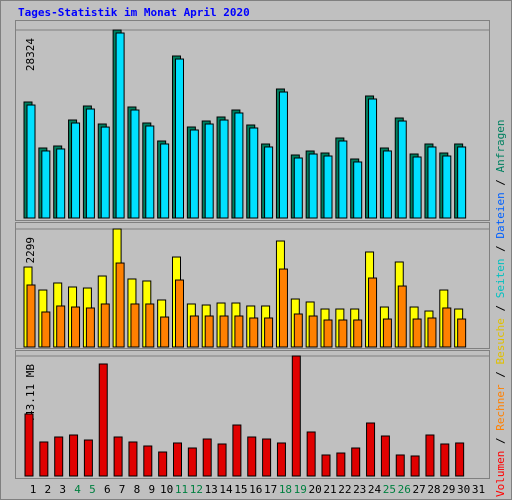 The image size is (512, 500). I want to click on x-tick-label: 13, so click(211, 489).